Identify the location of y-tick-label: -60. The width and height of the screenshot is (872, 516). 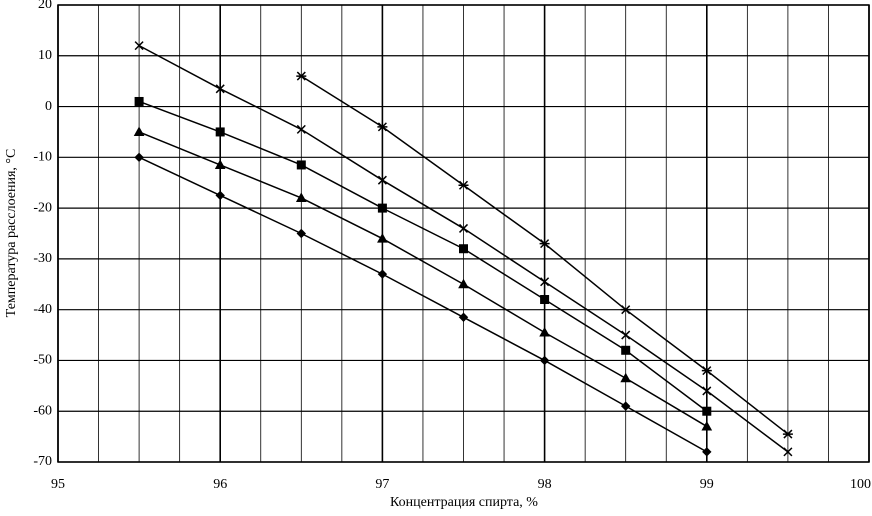
(42, 410).